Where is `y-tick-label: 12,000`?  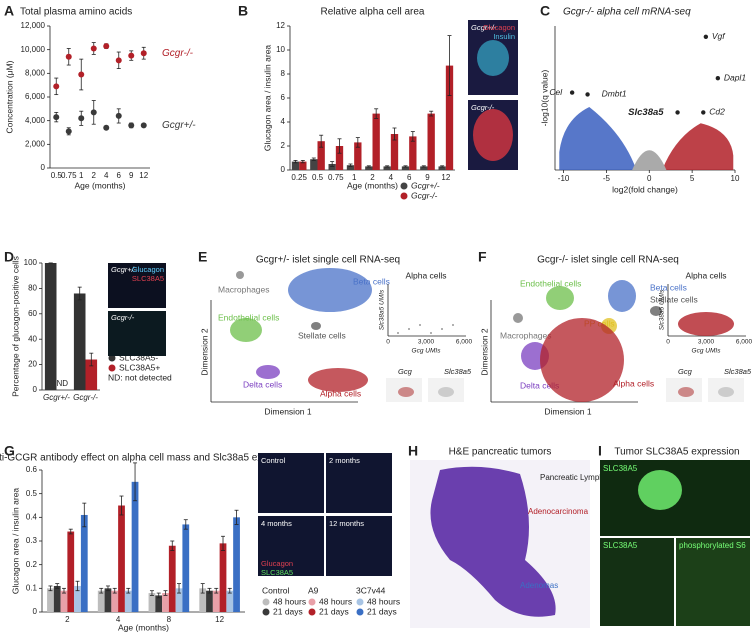 y-tick-label: 12,000 is located at coordinates (33, 25).